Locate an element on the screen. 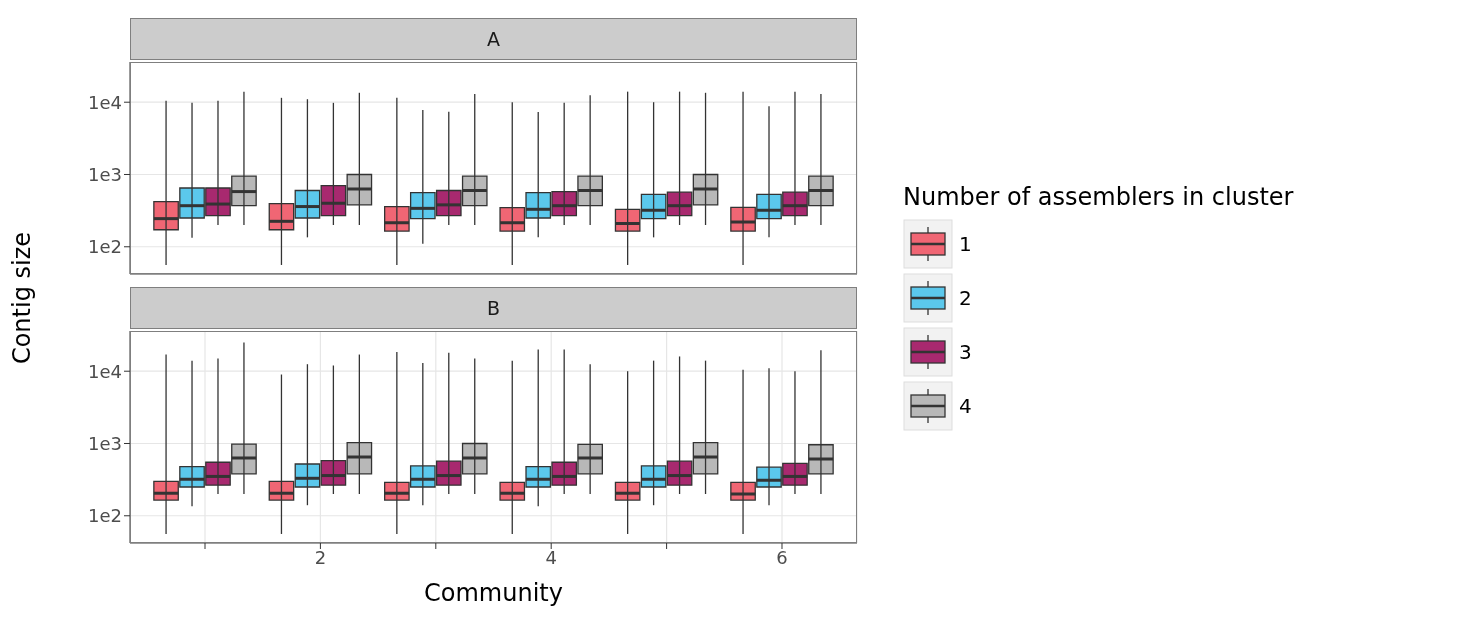 Image resolution: width=1475 pixels, height=630 pixels. chart-title: B is located at coordinates (493, 308).